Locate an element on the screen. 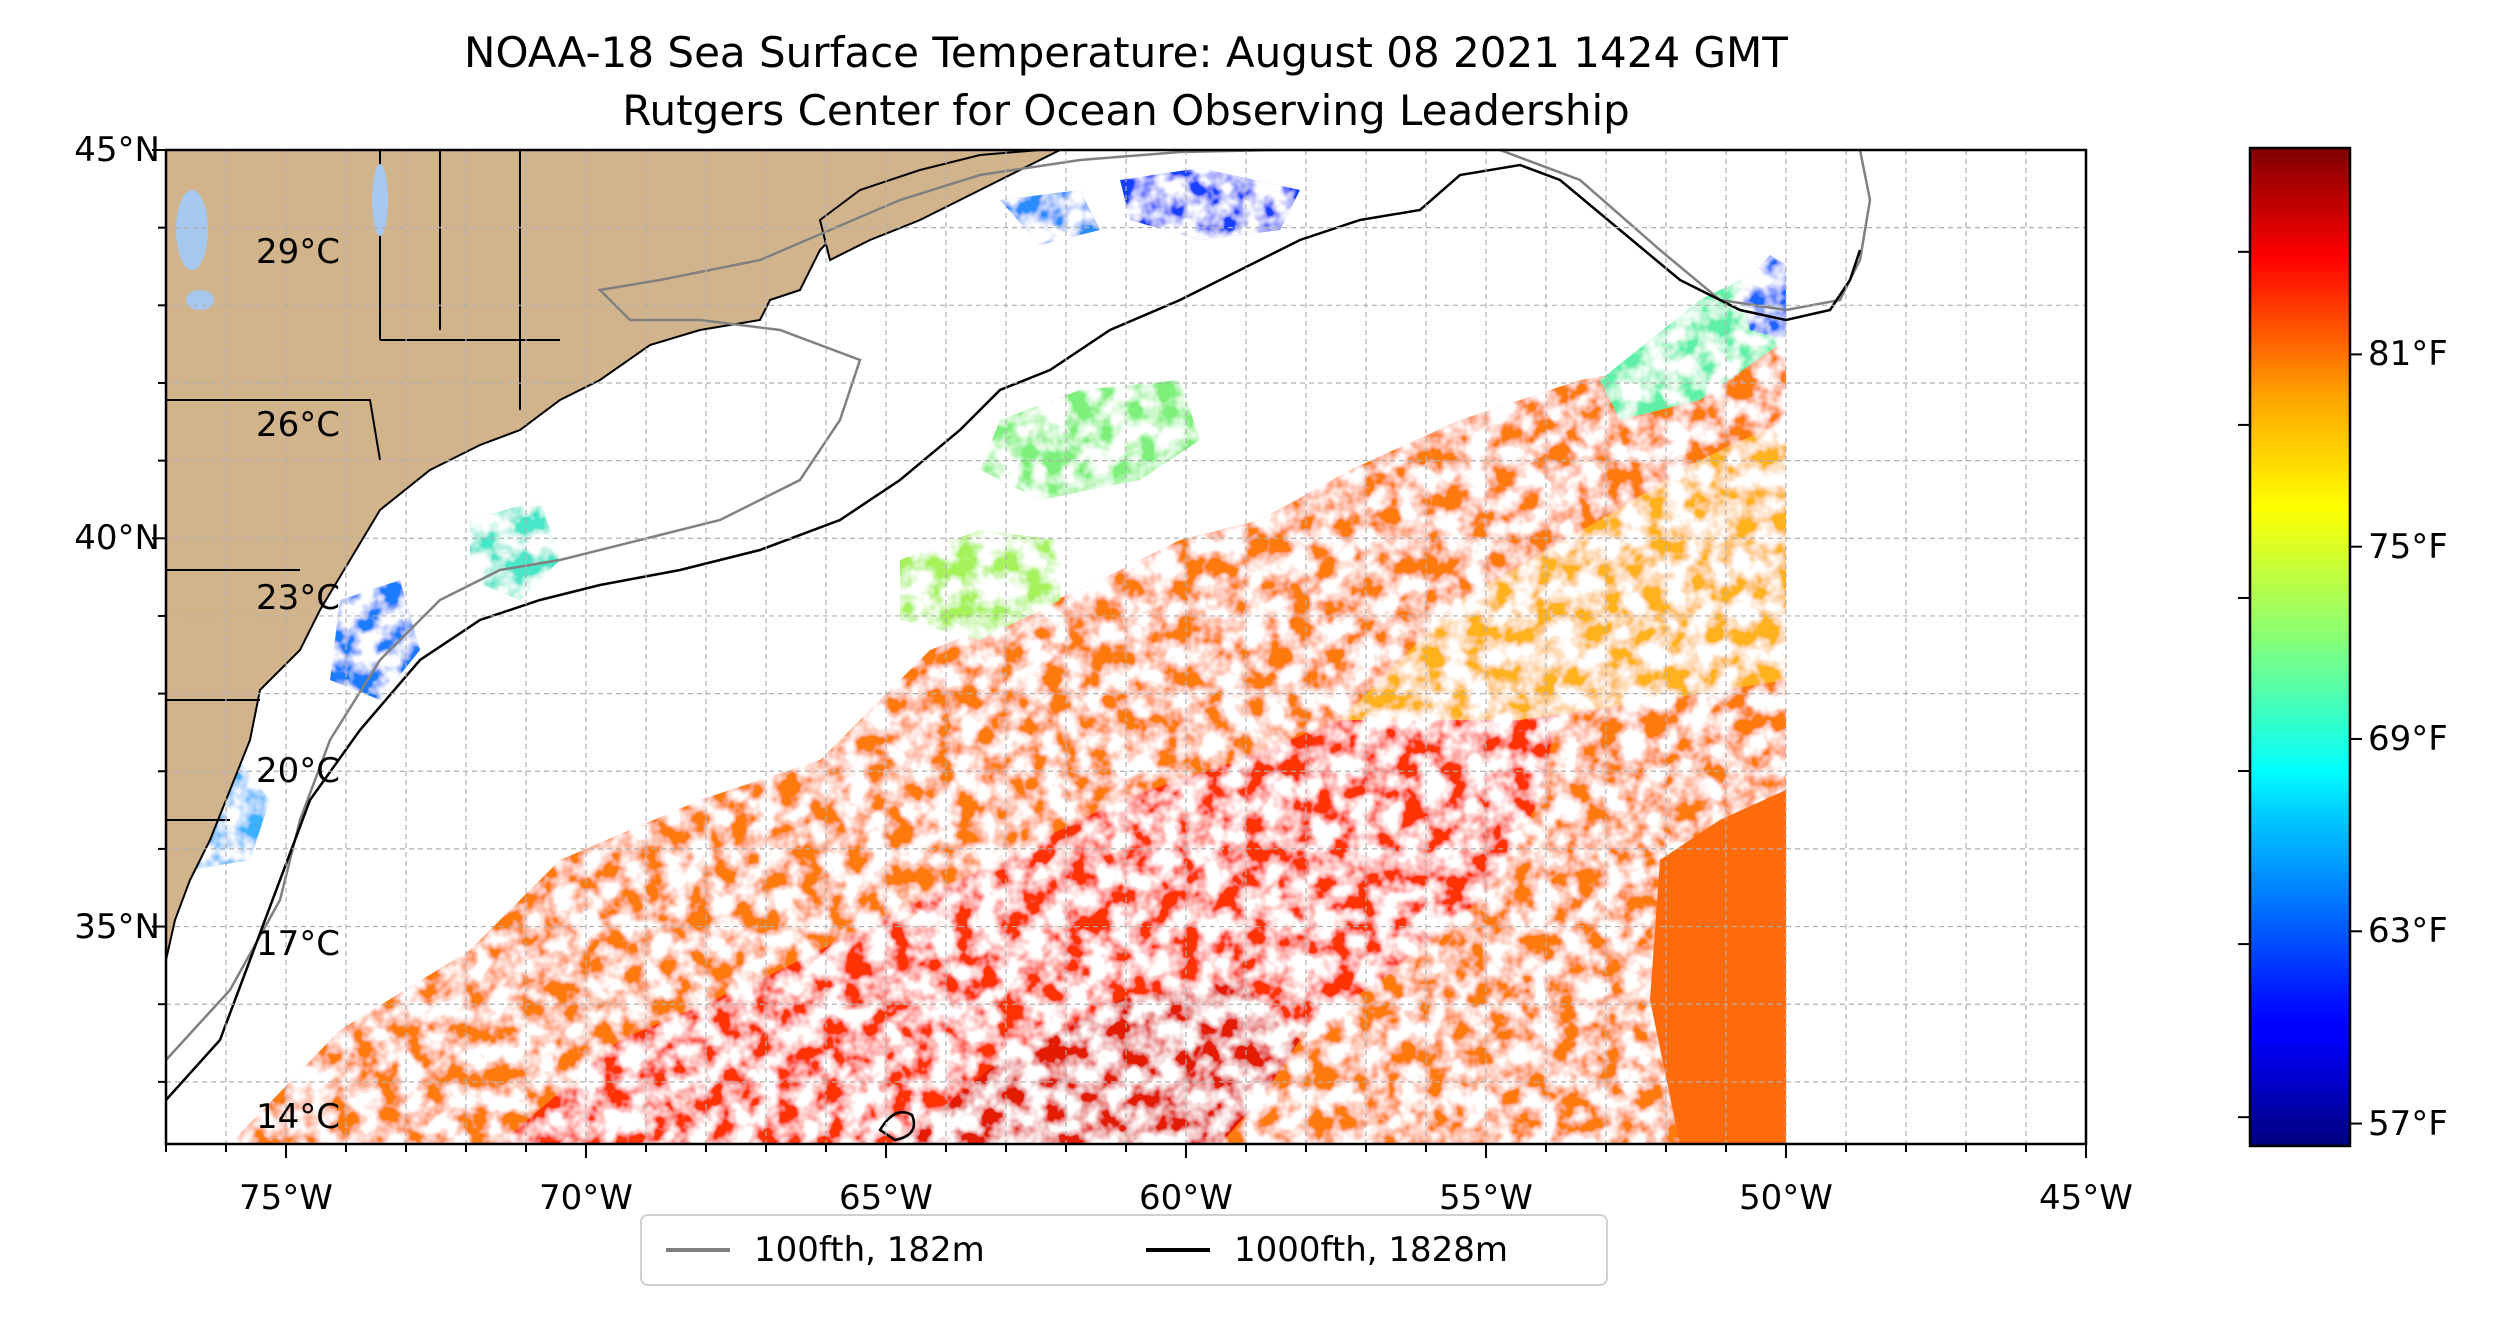 This screenshot has width=2502, height=1318. lon-label: 75°W is located at coordinates (286, 1198).